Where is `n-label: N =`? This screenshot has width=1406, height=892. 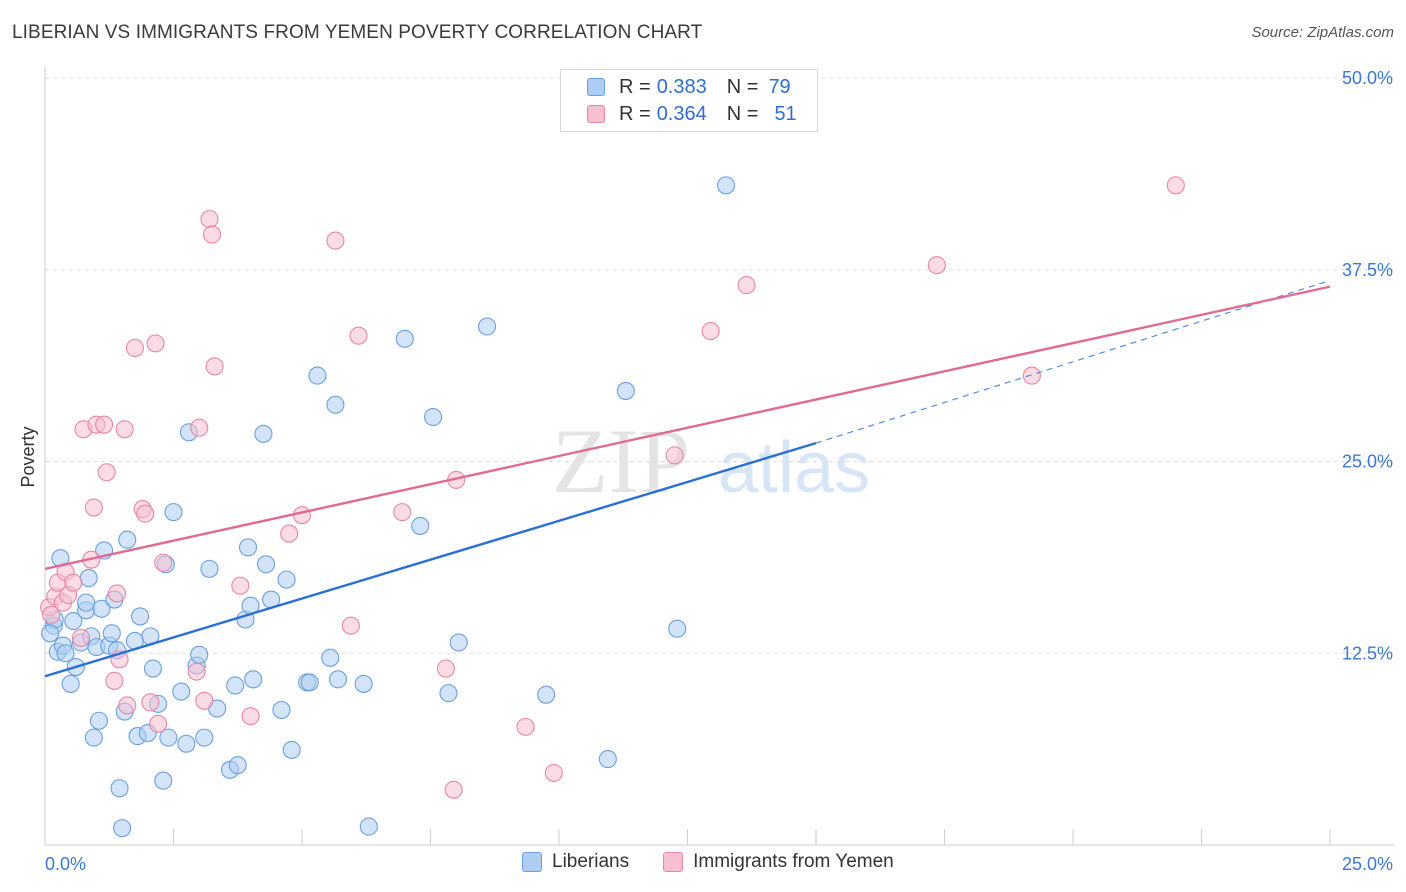 n-label: N = is located at coordinates (742, 113).